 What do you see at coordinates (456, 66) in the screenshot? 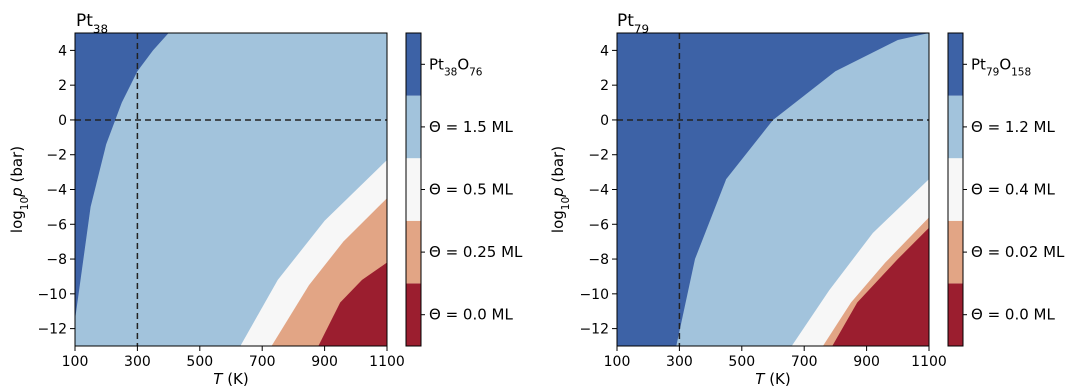
I see `colorbar-label: Pt38O76` at bounding box center [456, 66].